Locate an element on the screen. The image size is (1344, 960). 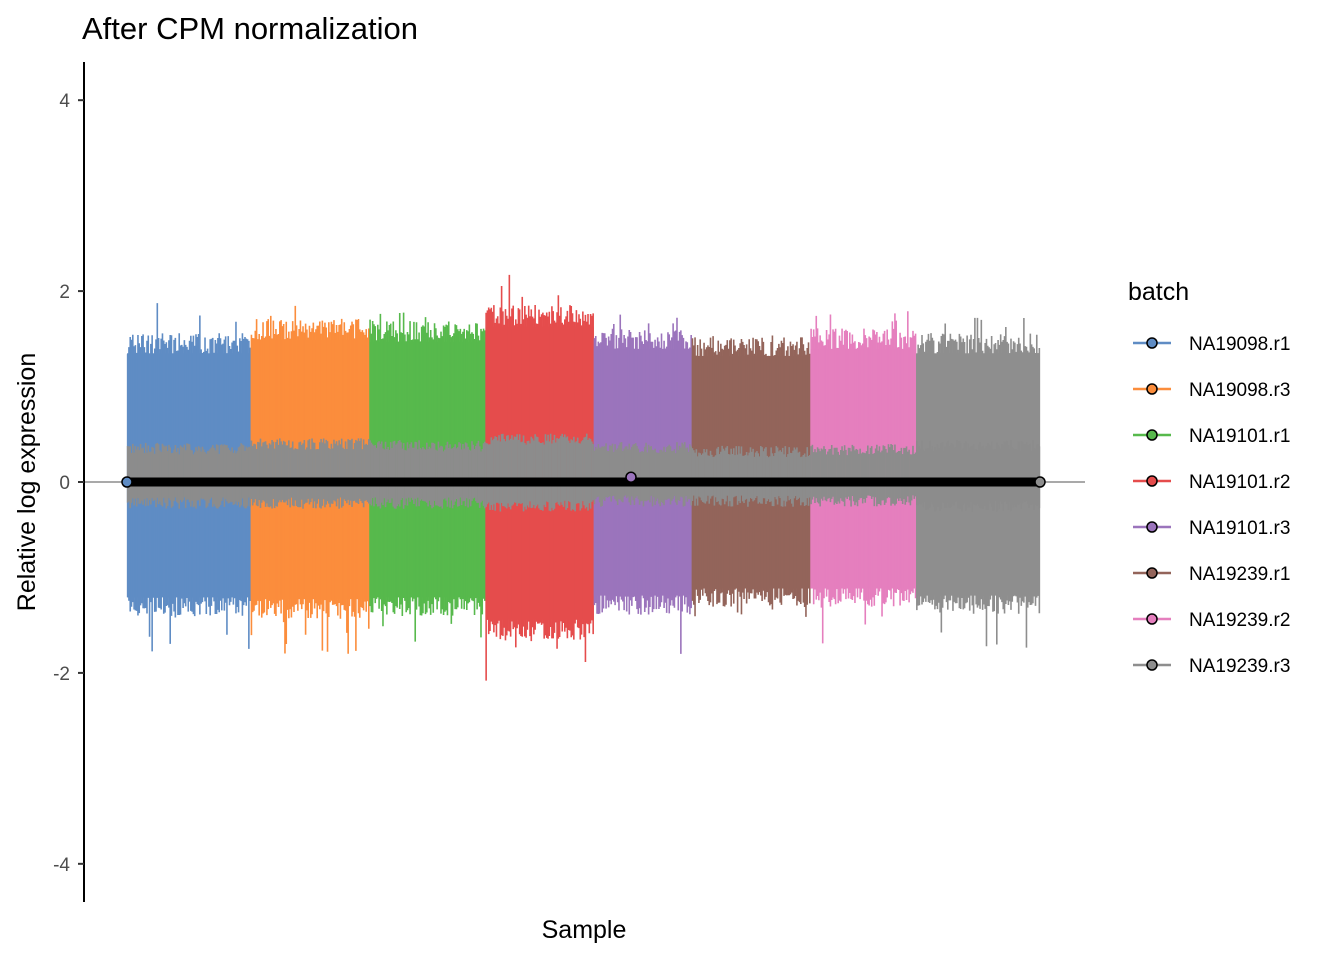
legend-label: NA19239.r1 is located at coordinates (1239, 574).